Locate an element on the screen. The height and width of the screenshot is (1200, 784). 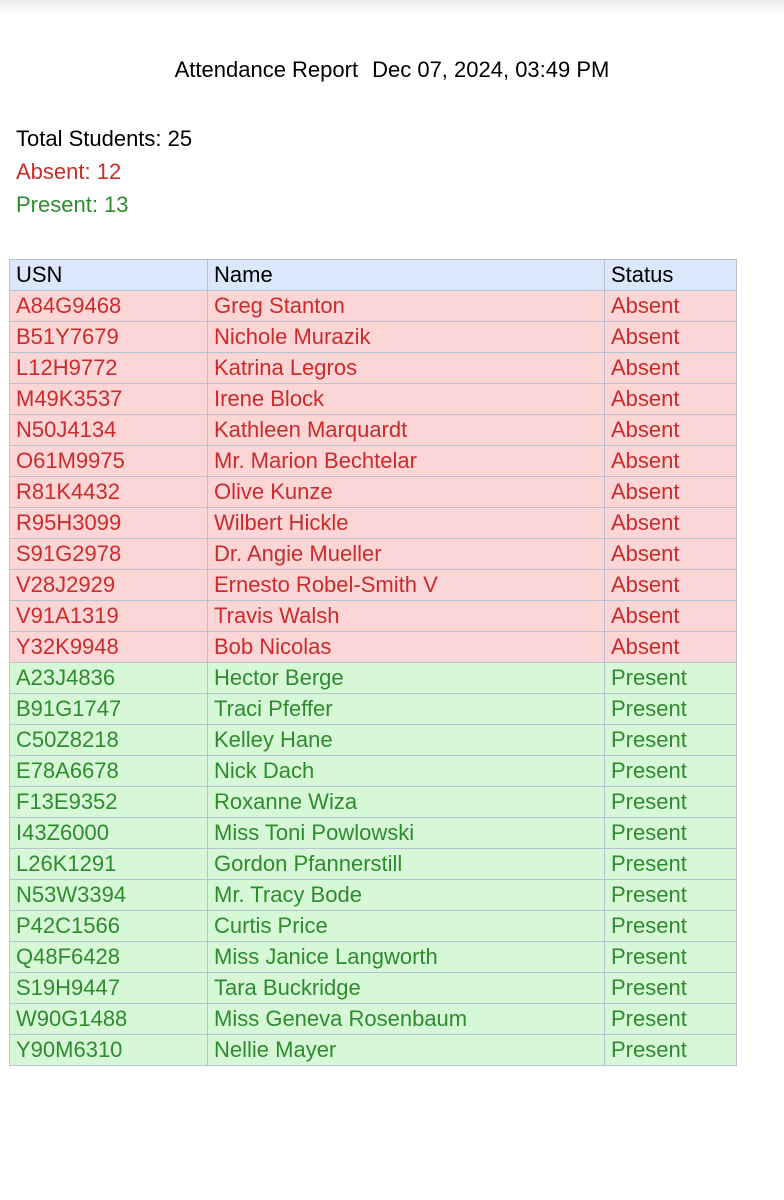
usn-cell: P42C1566 is located at coordinates (108, 926).